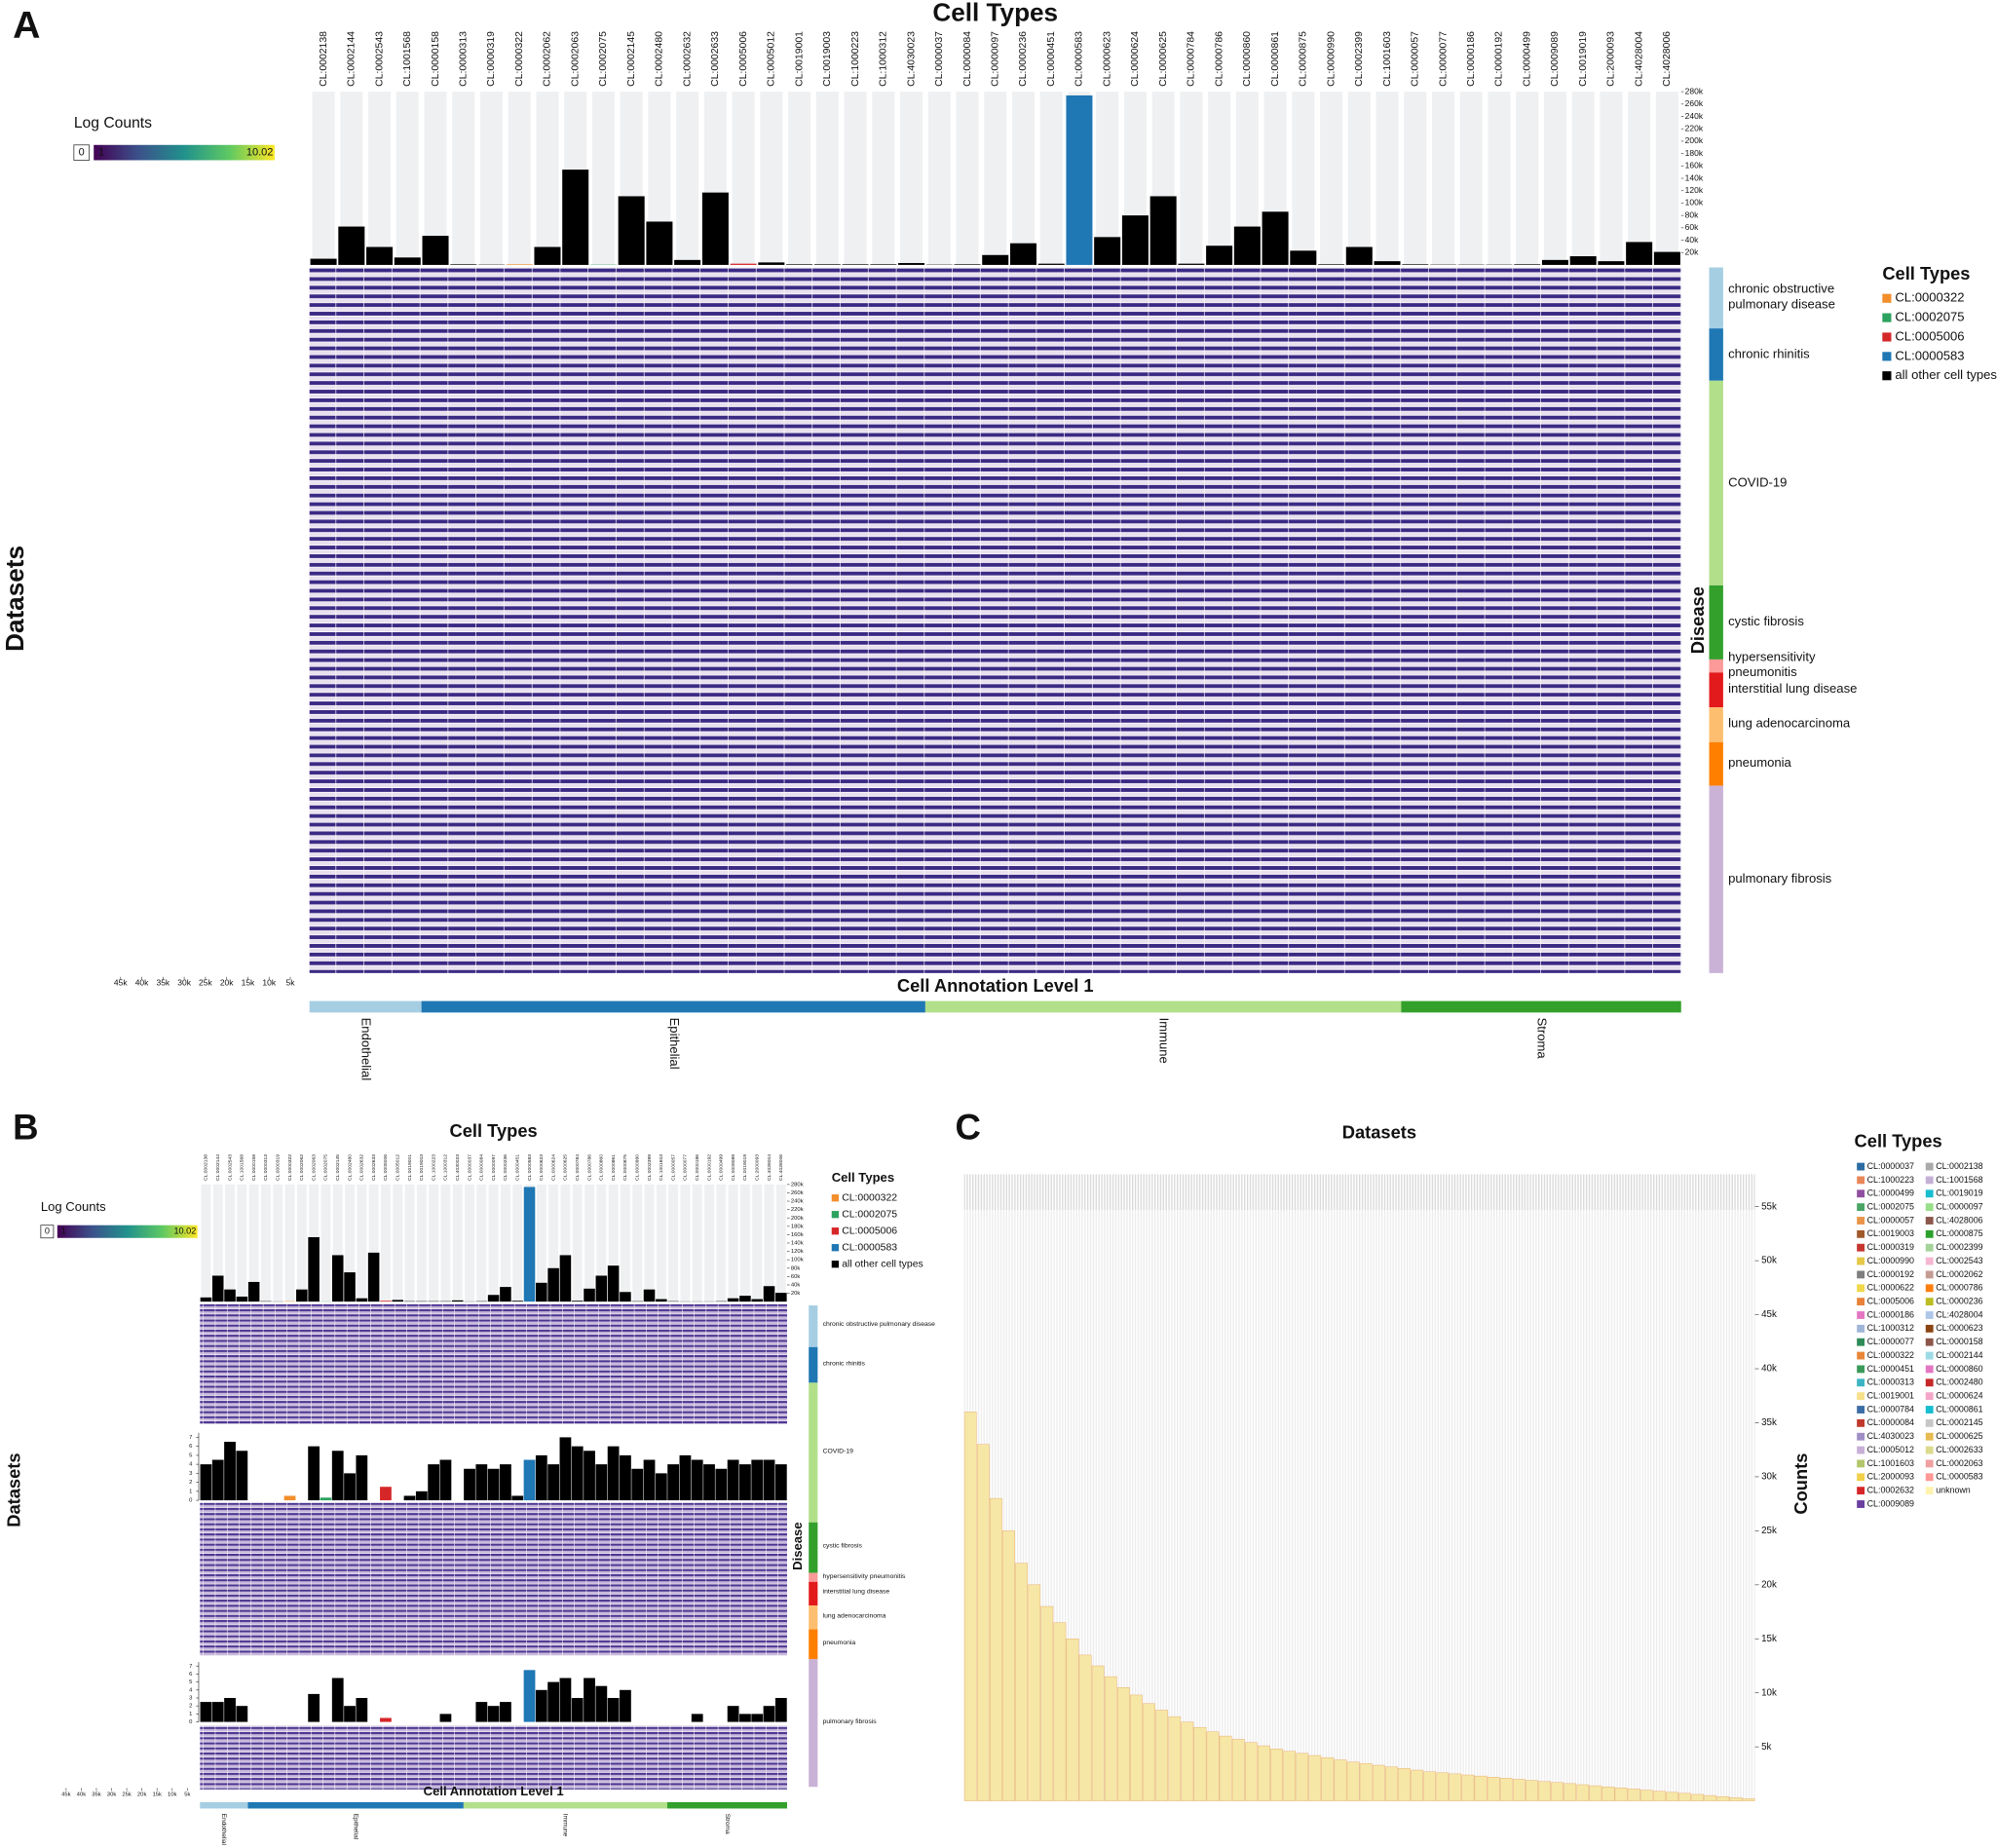 This screenshot has height=1848, width=1997. Describe the element at coordinates (191, 1483) in the screenshot. I see `inset-tick-label: 2` at that location.